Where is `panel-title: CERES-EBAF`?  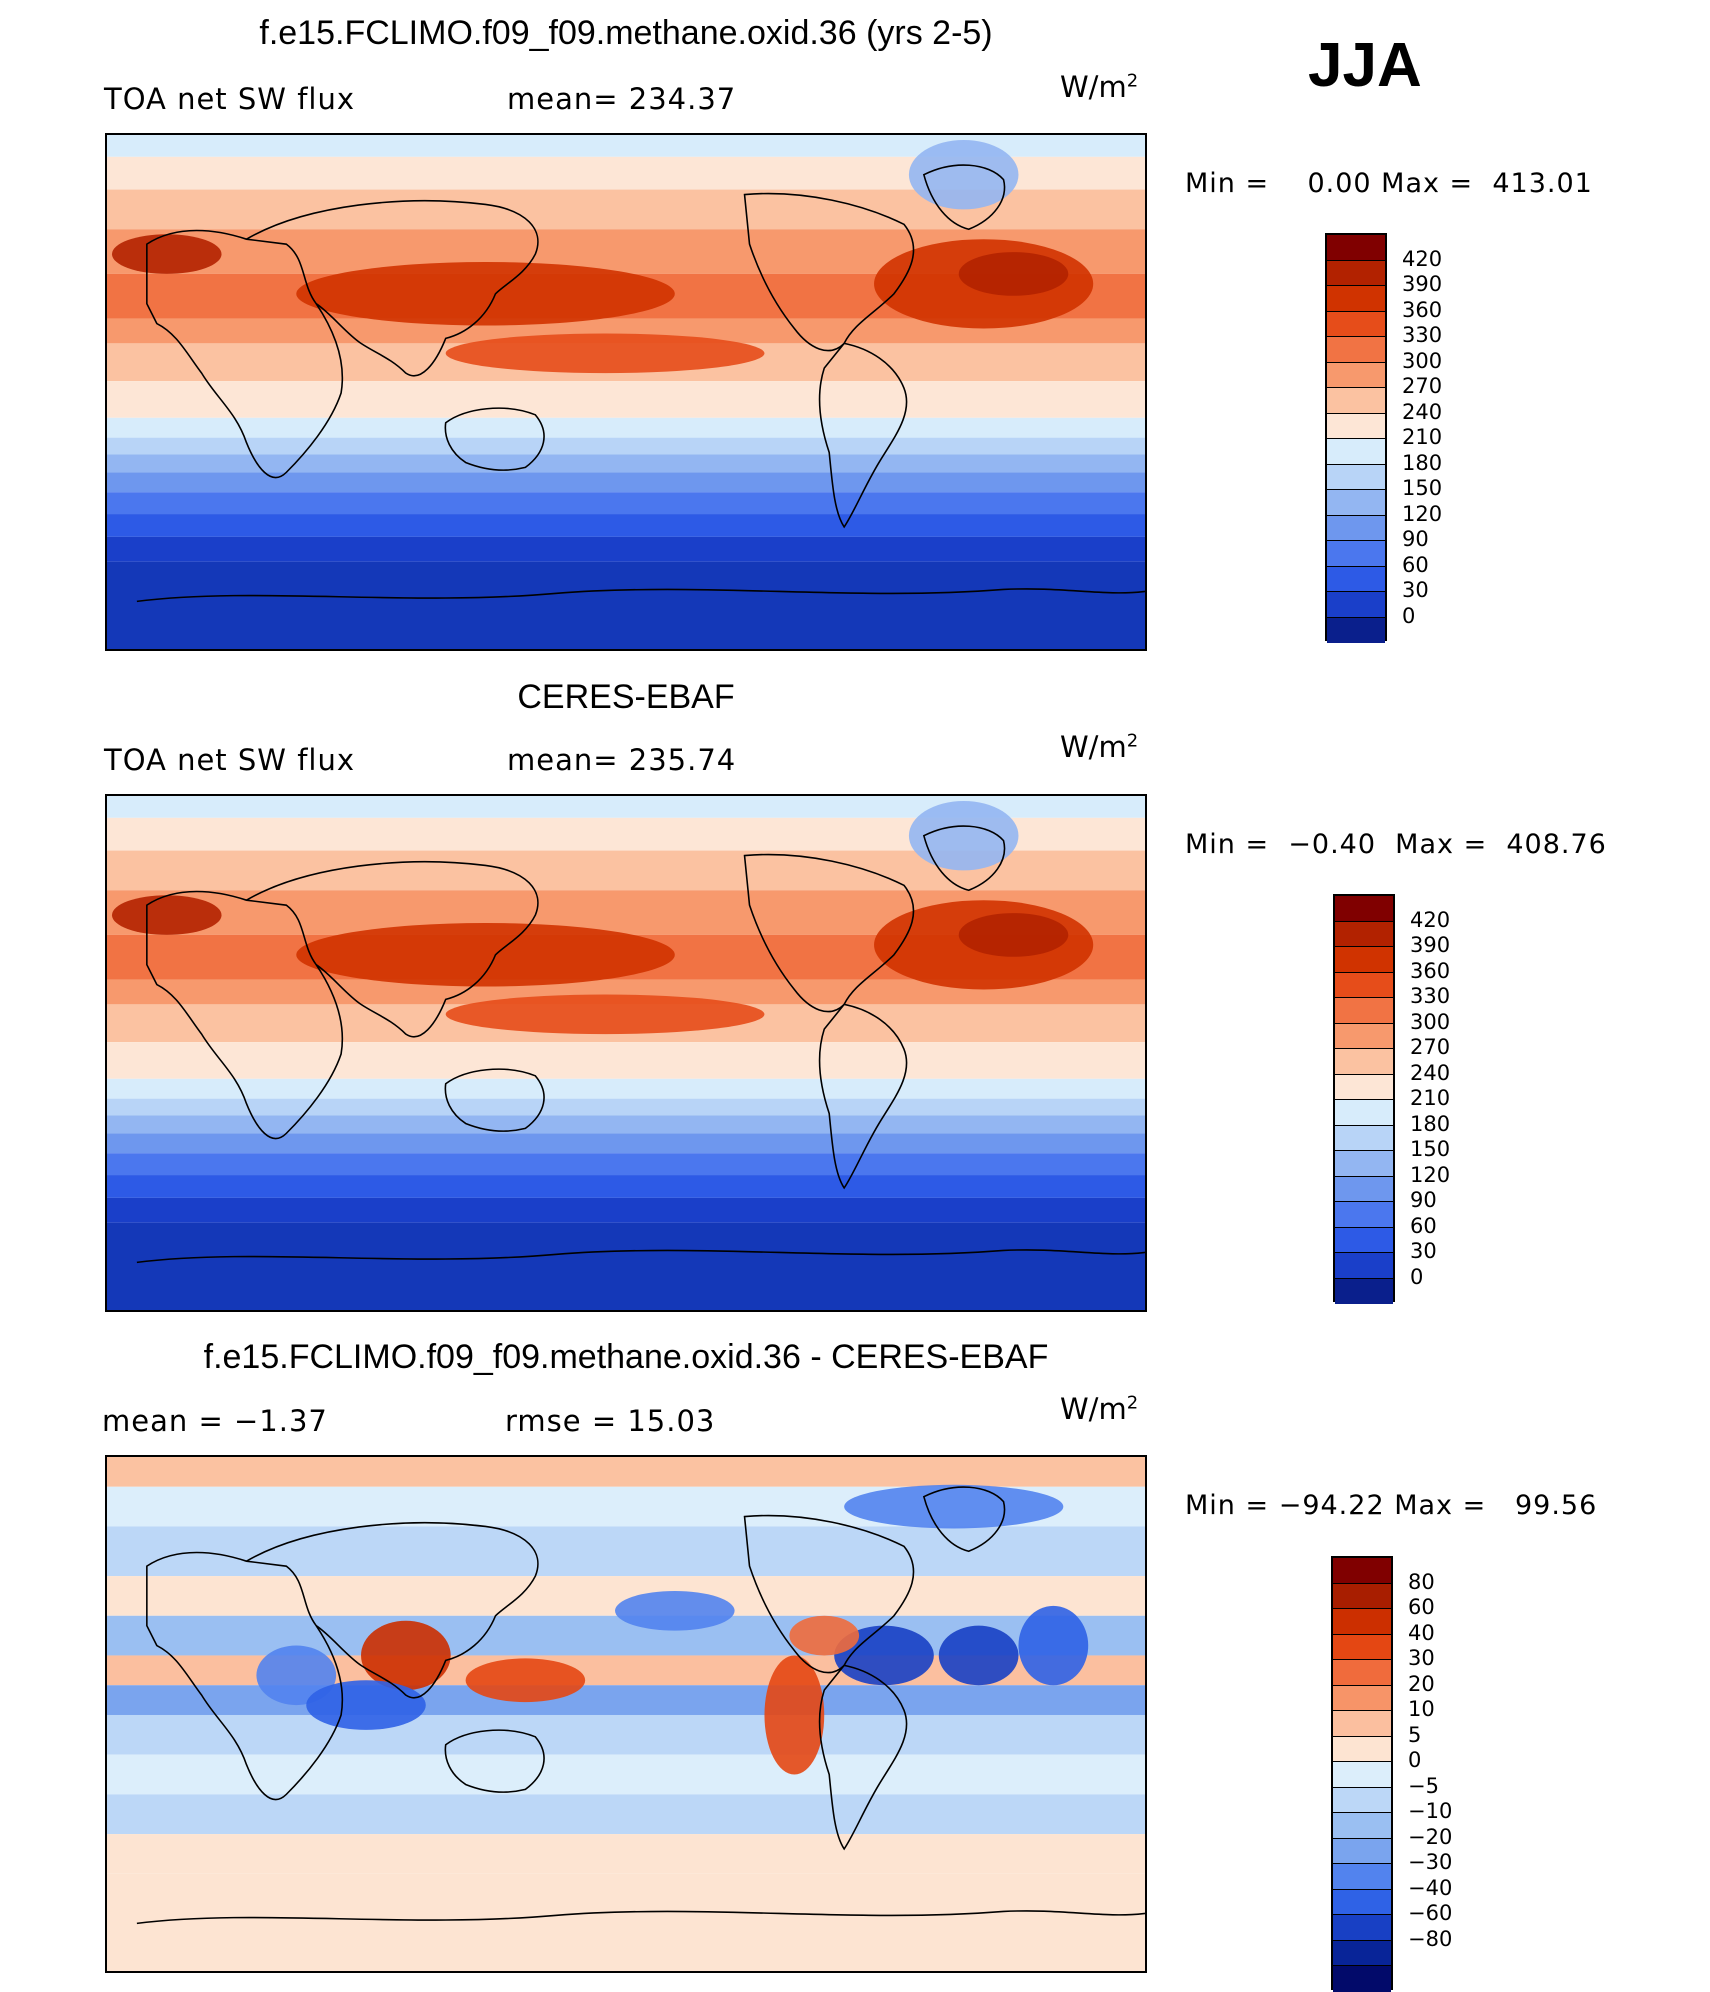
panel-title: CERES-EBAF is located at coordinates (626, 697).